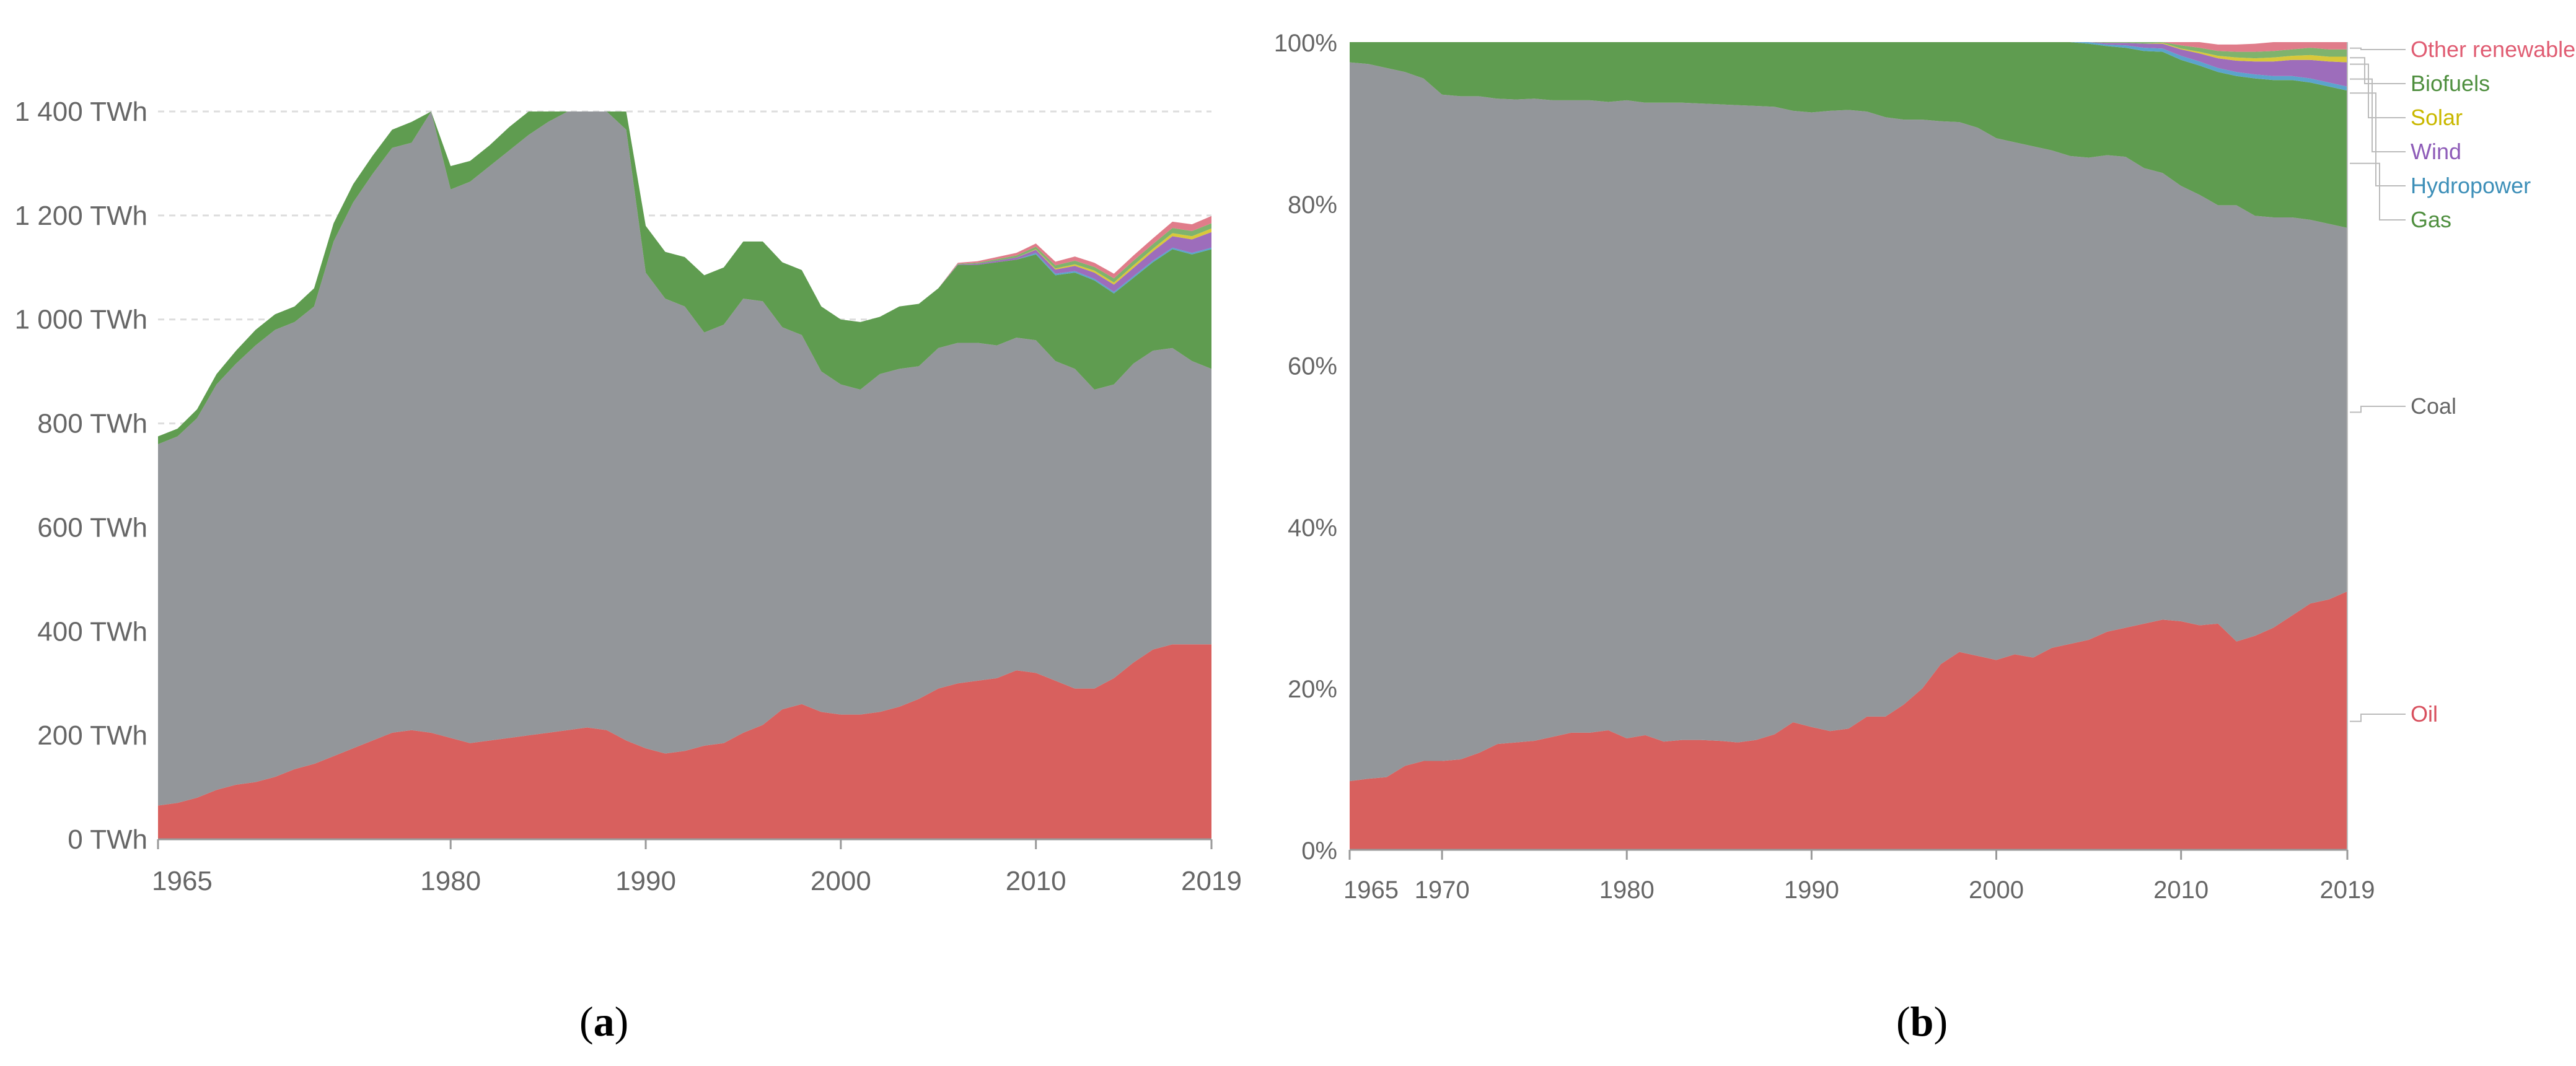 The image size is (2576, 1066). Describe the element at coordinates (2450, 83) in the screenshot. I see `legend-label-biofuels: Biofuels` at that location.